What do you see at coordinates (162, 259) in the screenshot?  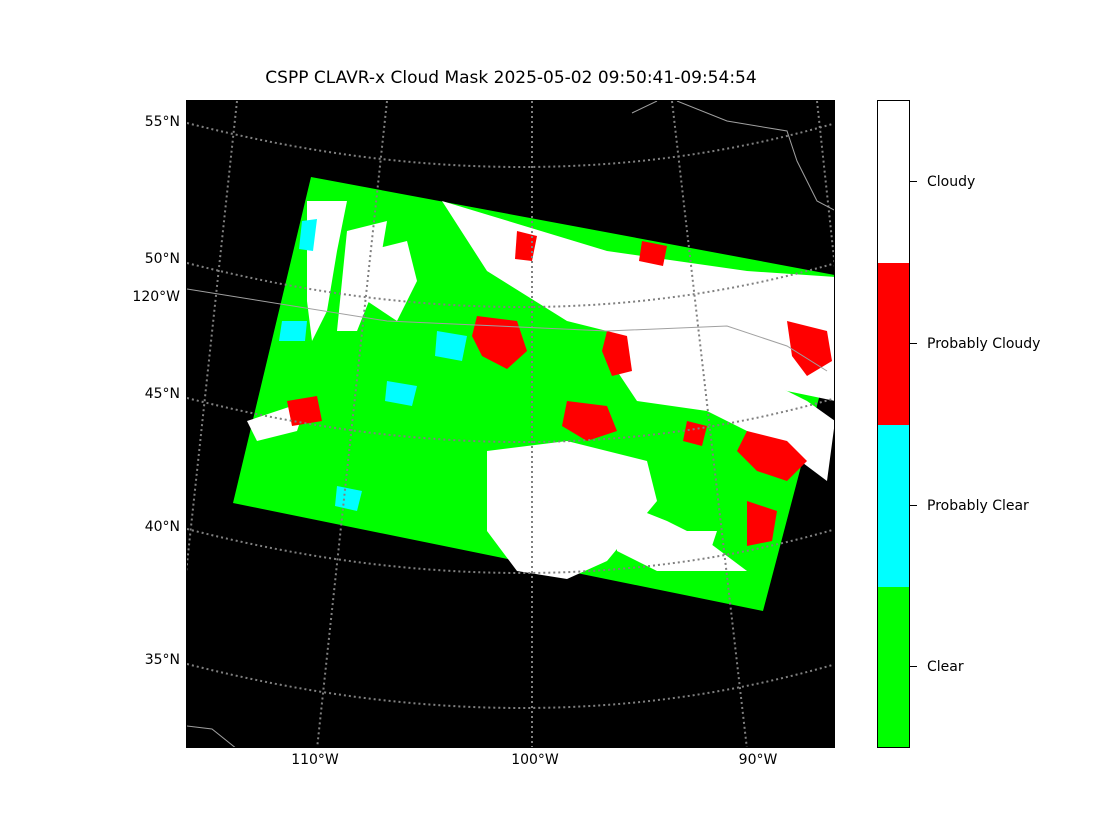 I see `lat-label-50n: 50°N` at bounding box center [162, 259].